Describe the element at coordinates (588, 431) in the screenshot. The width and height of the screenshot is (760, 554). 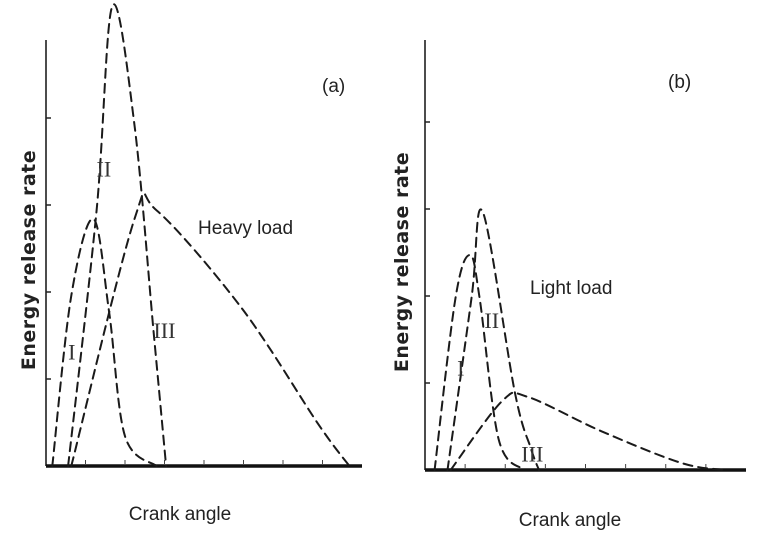
I see `series-line-iii` at that location.